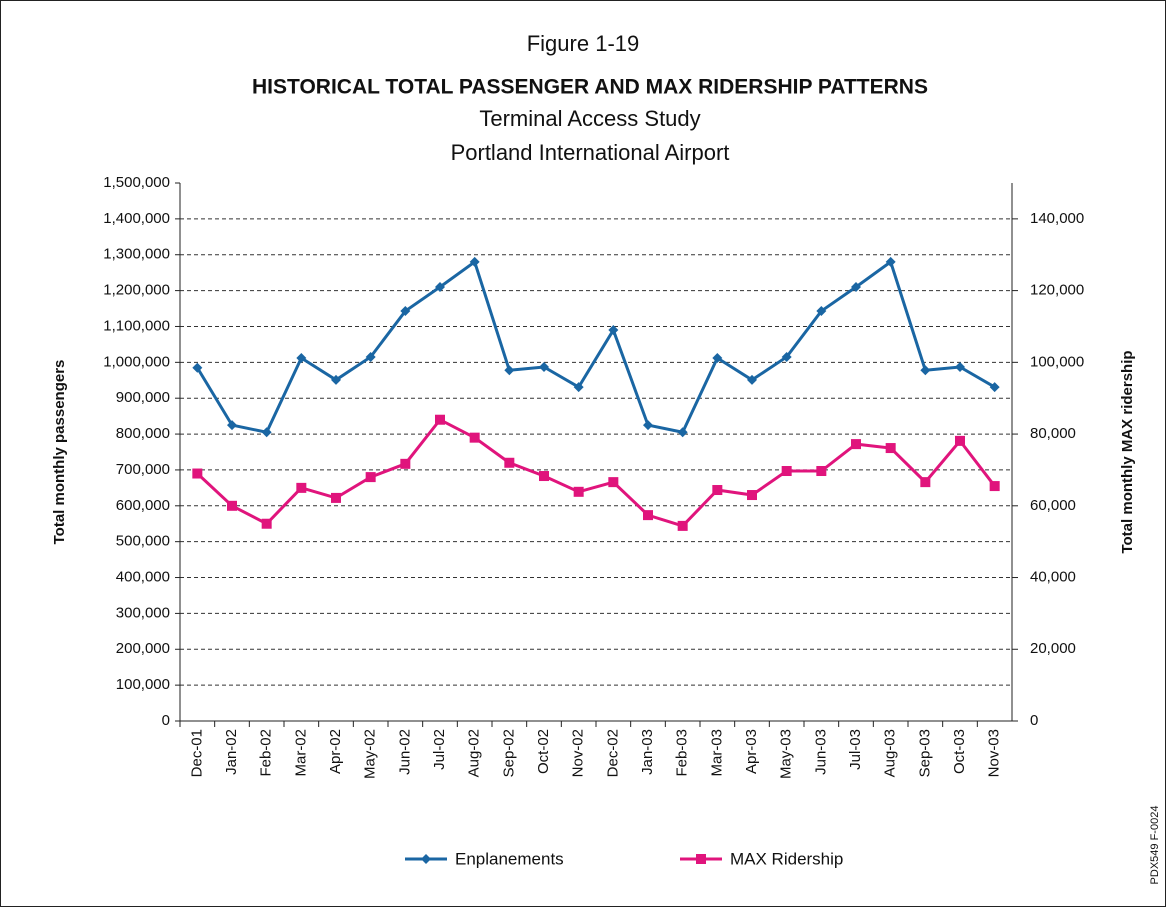  I want to click on y2-tick-label: 100,000, so click(1057, 361).